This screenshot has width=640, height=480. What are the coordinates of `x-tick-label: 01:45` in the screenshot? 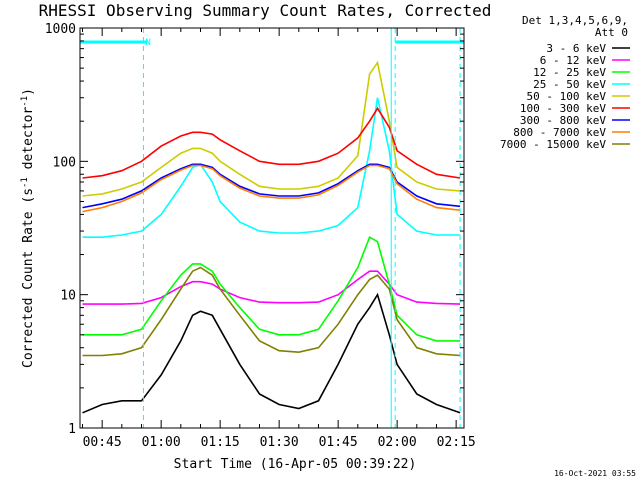 It's located at (338, 442).